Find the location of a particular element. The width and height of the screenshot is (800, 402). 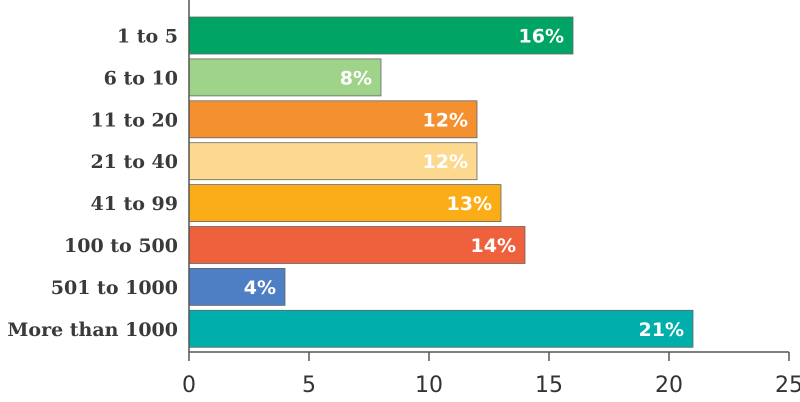

x-tick-label-0: 0 is located at coordinates (189, 385).